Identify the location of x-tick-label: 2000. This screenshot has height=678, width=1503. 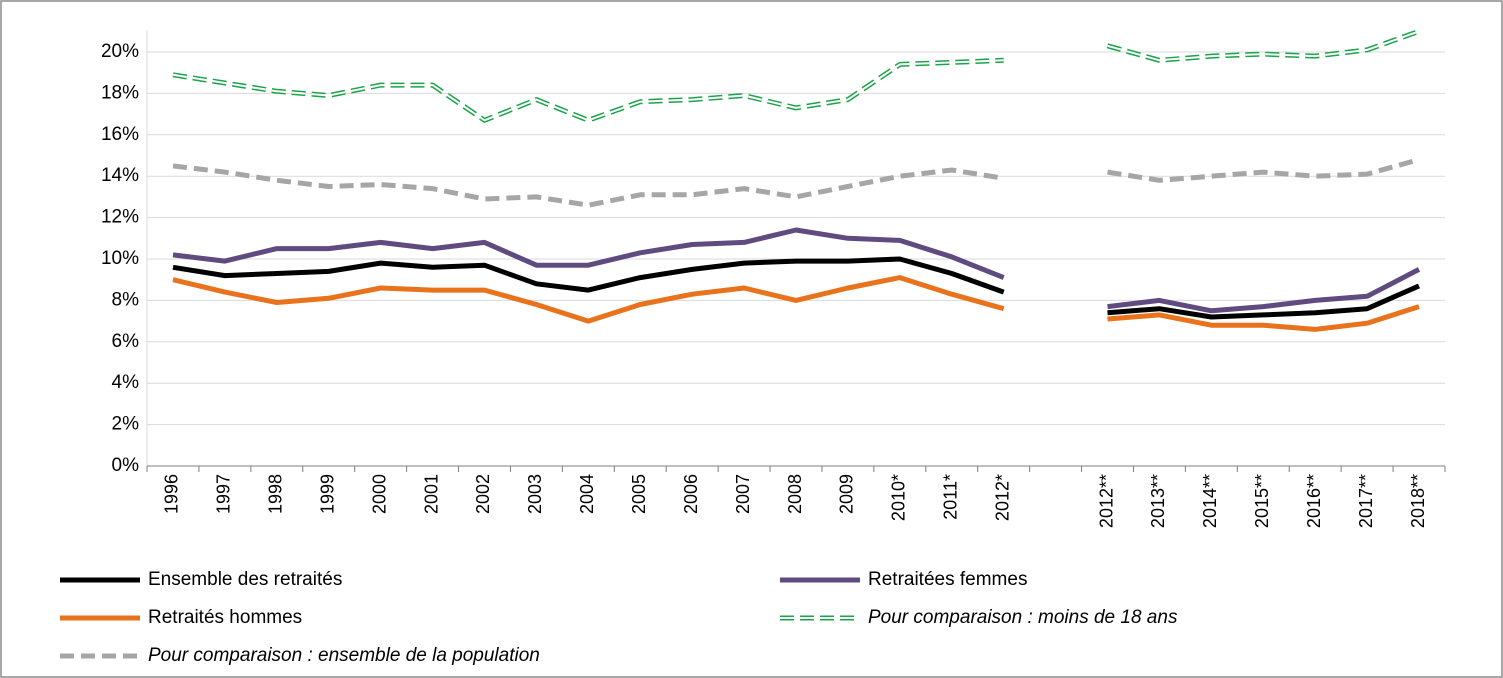
(379, 494).